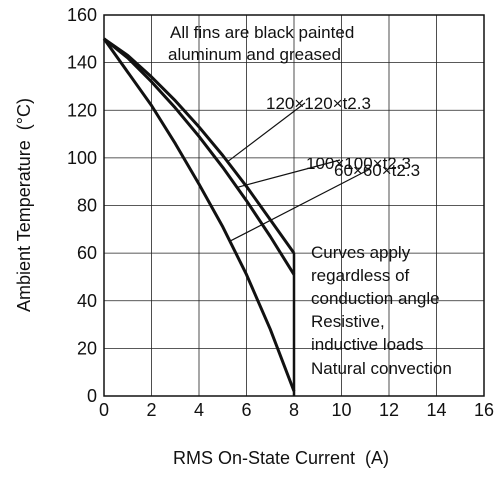  I want to click on right-note-line-1: Curves apply, so click(361, 252).